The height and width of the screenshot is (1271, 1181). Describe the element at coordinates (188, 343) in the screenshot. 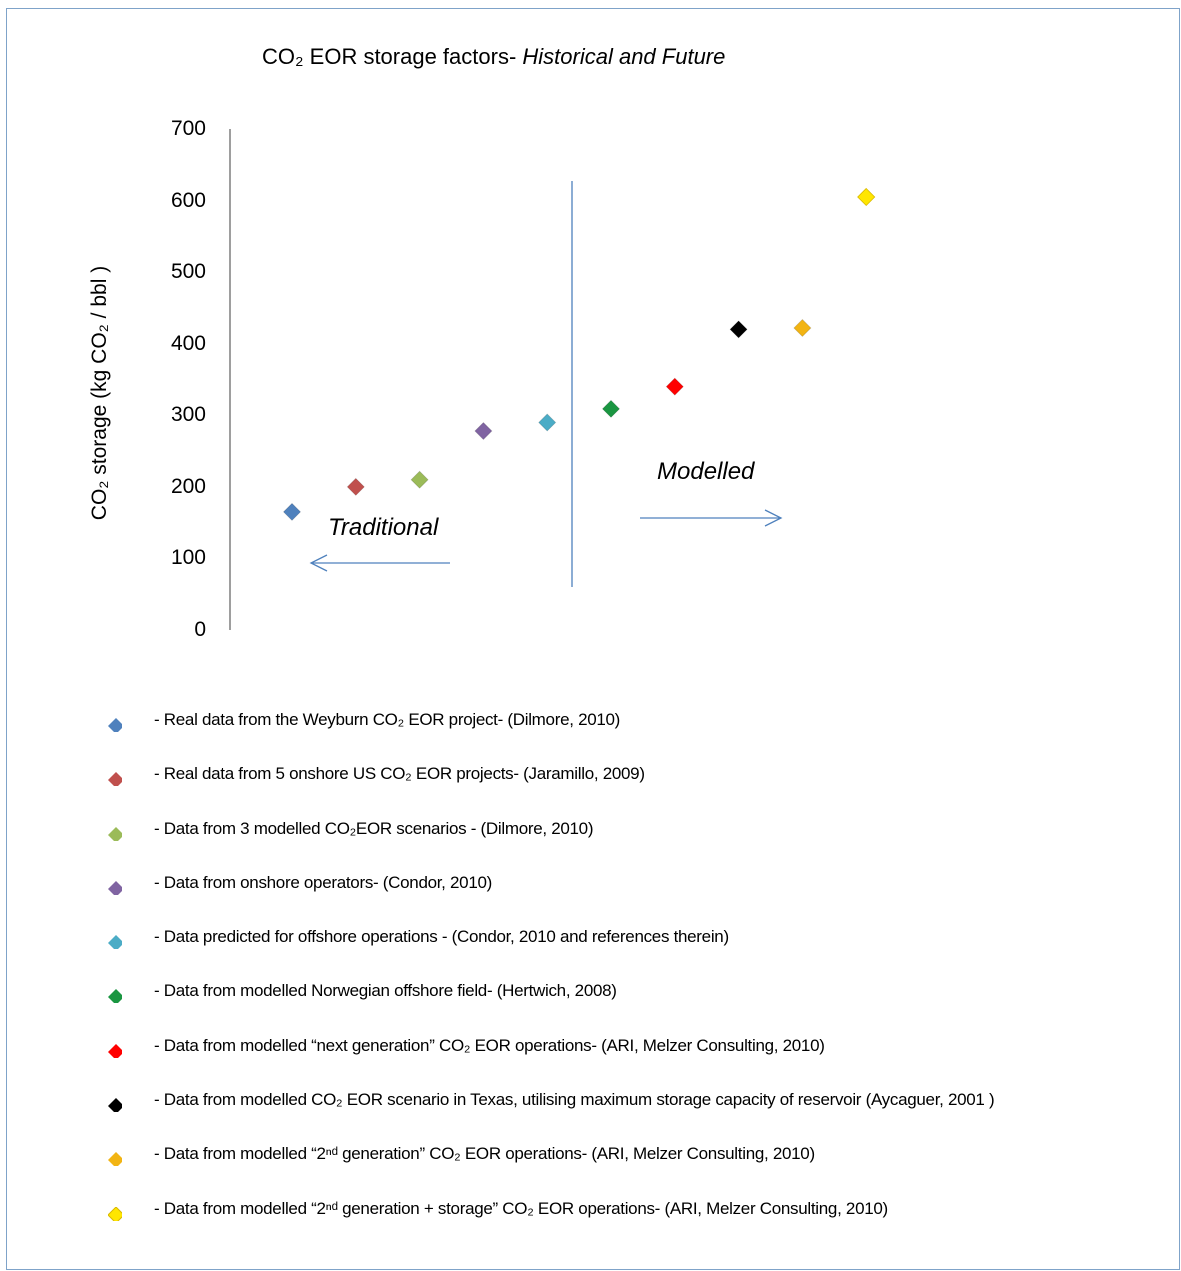

I see `y-tick-label: 400` at that location.